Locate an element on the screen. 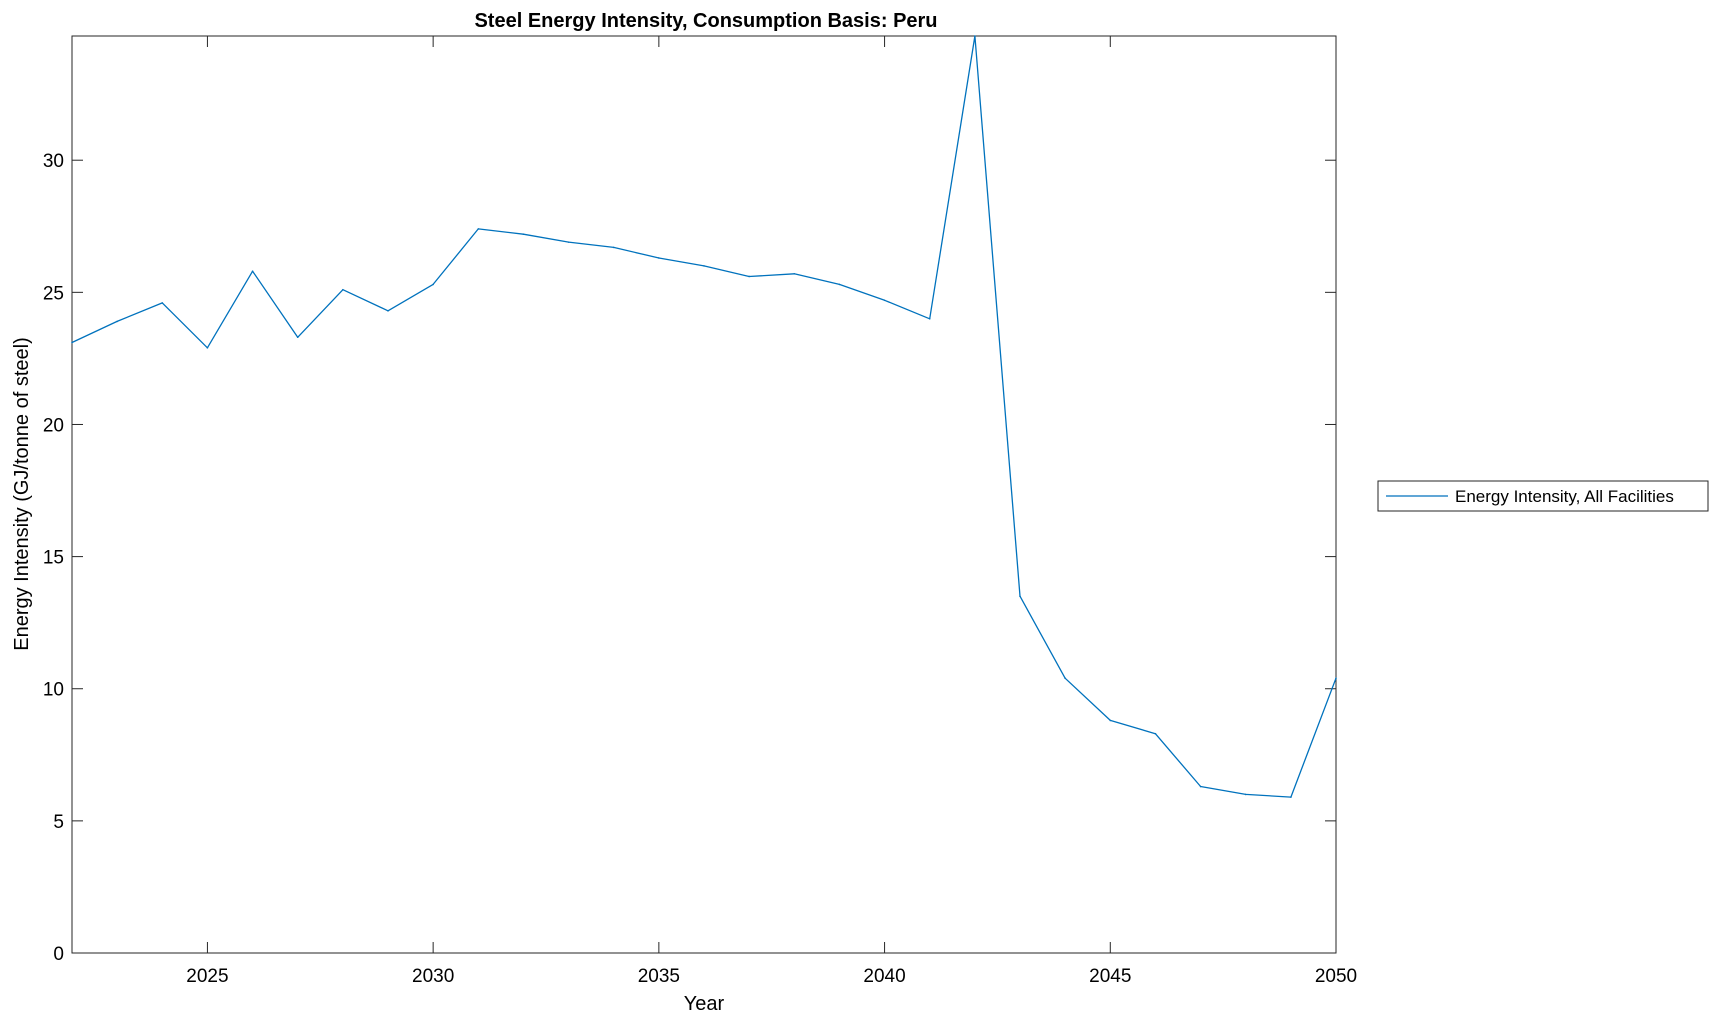 The width and height of the screenshot is (1715, 1021). x-tick-label: 2025 is located at coordinates (207, 976).